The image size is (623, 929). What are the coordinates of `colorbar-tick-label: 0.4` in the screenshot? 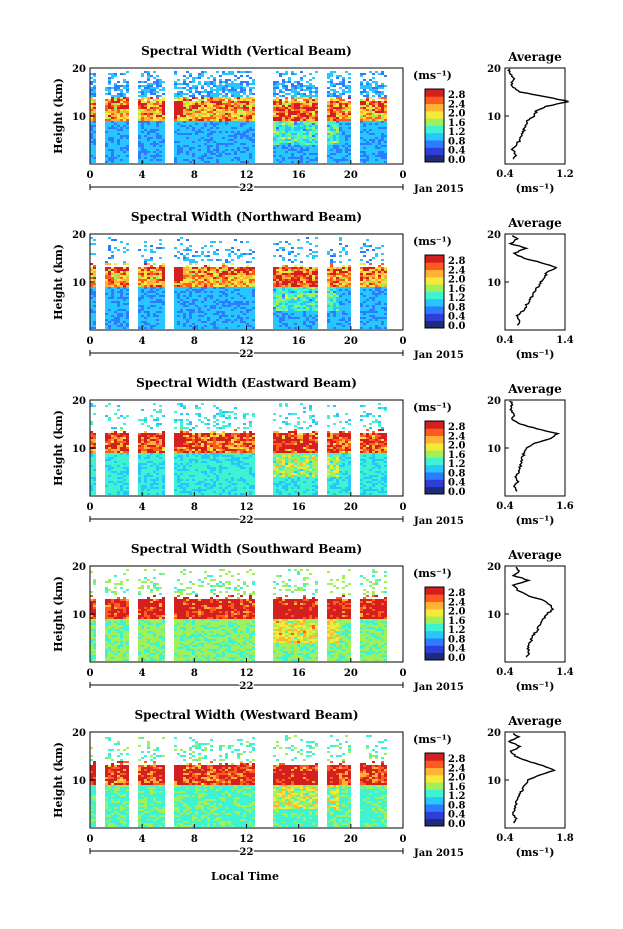 It's located at (456, 151).